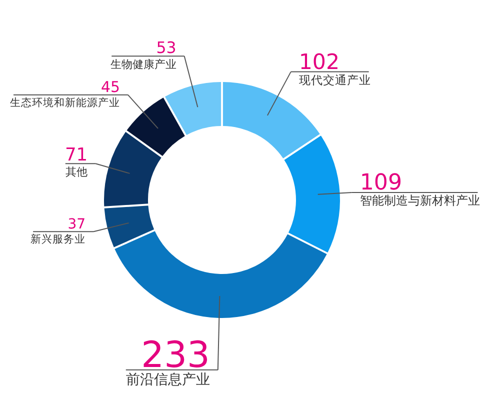 The width and height of the screenshot is (489, 412). Describe the element at coordinates (65, 102) in the screenshot. I see `slice-label: 生态环境和新能源产业` at that location.